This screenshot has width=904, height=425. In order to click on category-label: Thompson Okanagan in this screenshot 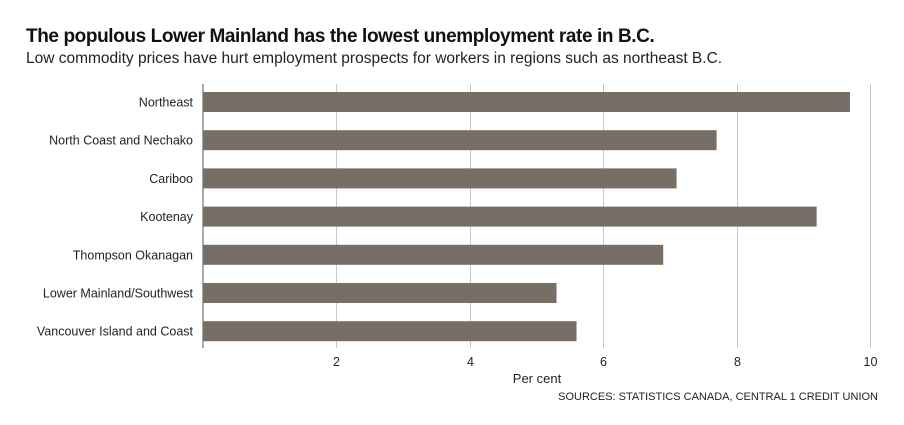, I will do `click(133, 255)`.